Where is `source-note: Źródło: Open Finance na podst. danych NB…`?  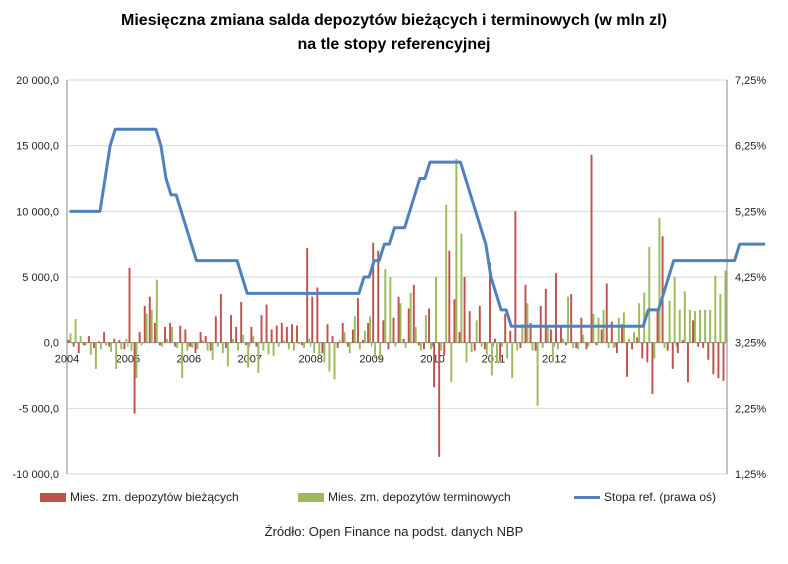 source-note: Źródło: Open Finance na podst. danych NB… is located at coordinates (394, 531).